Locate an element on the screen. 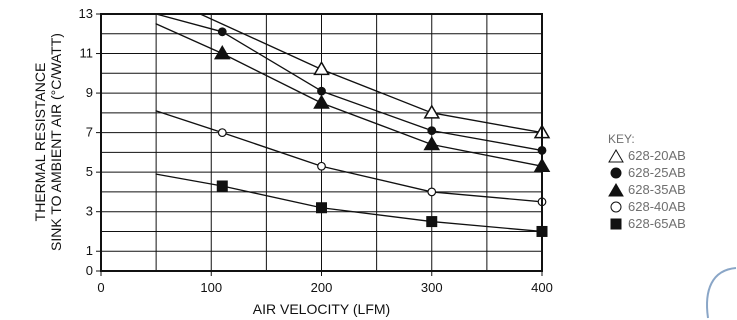  x-axis-title: AIR VELOCITY (LFM) is located at coordinates (321, 309).